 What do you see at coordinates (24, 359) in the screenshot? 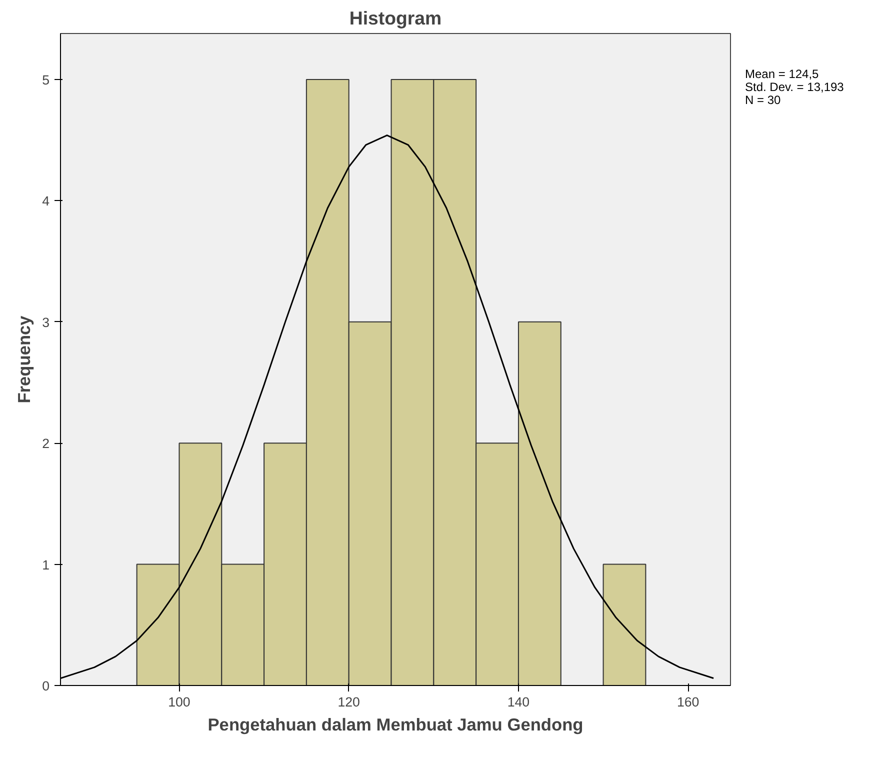
I see `y-axis-title: Frequency` at bounding box center [24, 359].